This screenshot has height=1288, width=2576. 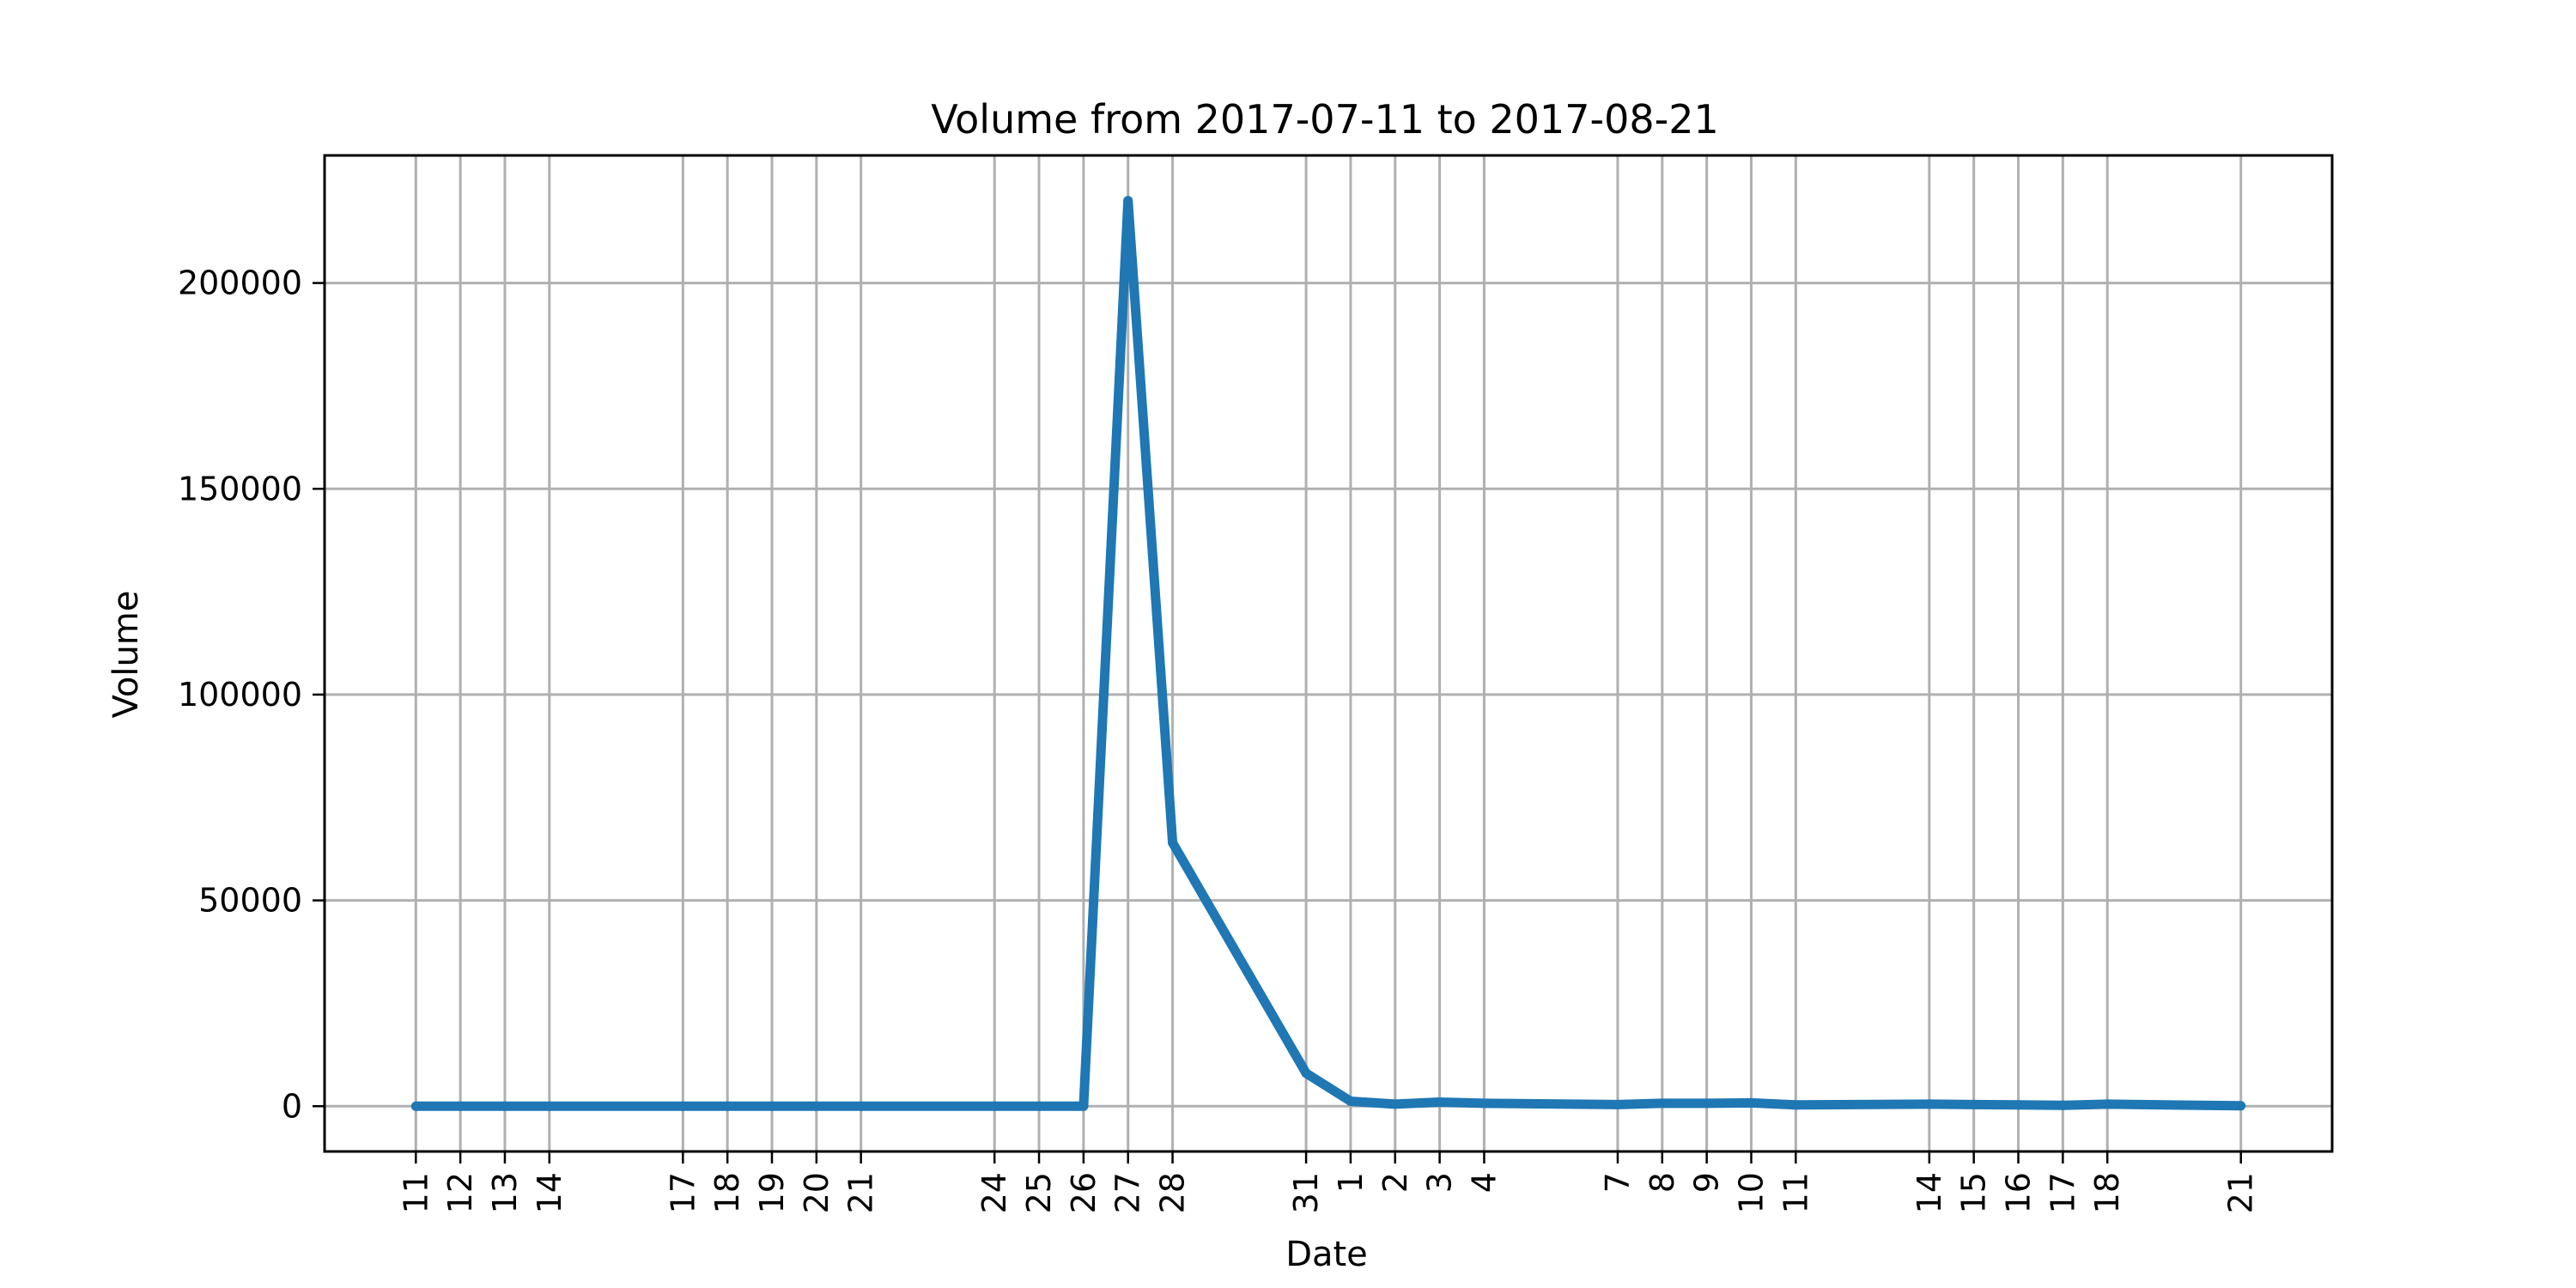 I want to click on x-axis-label: Date, so click(x=1327, y=1254).